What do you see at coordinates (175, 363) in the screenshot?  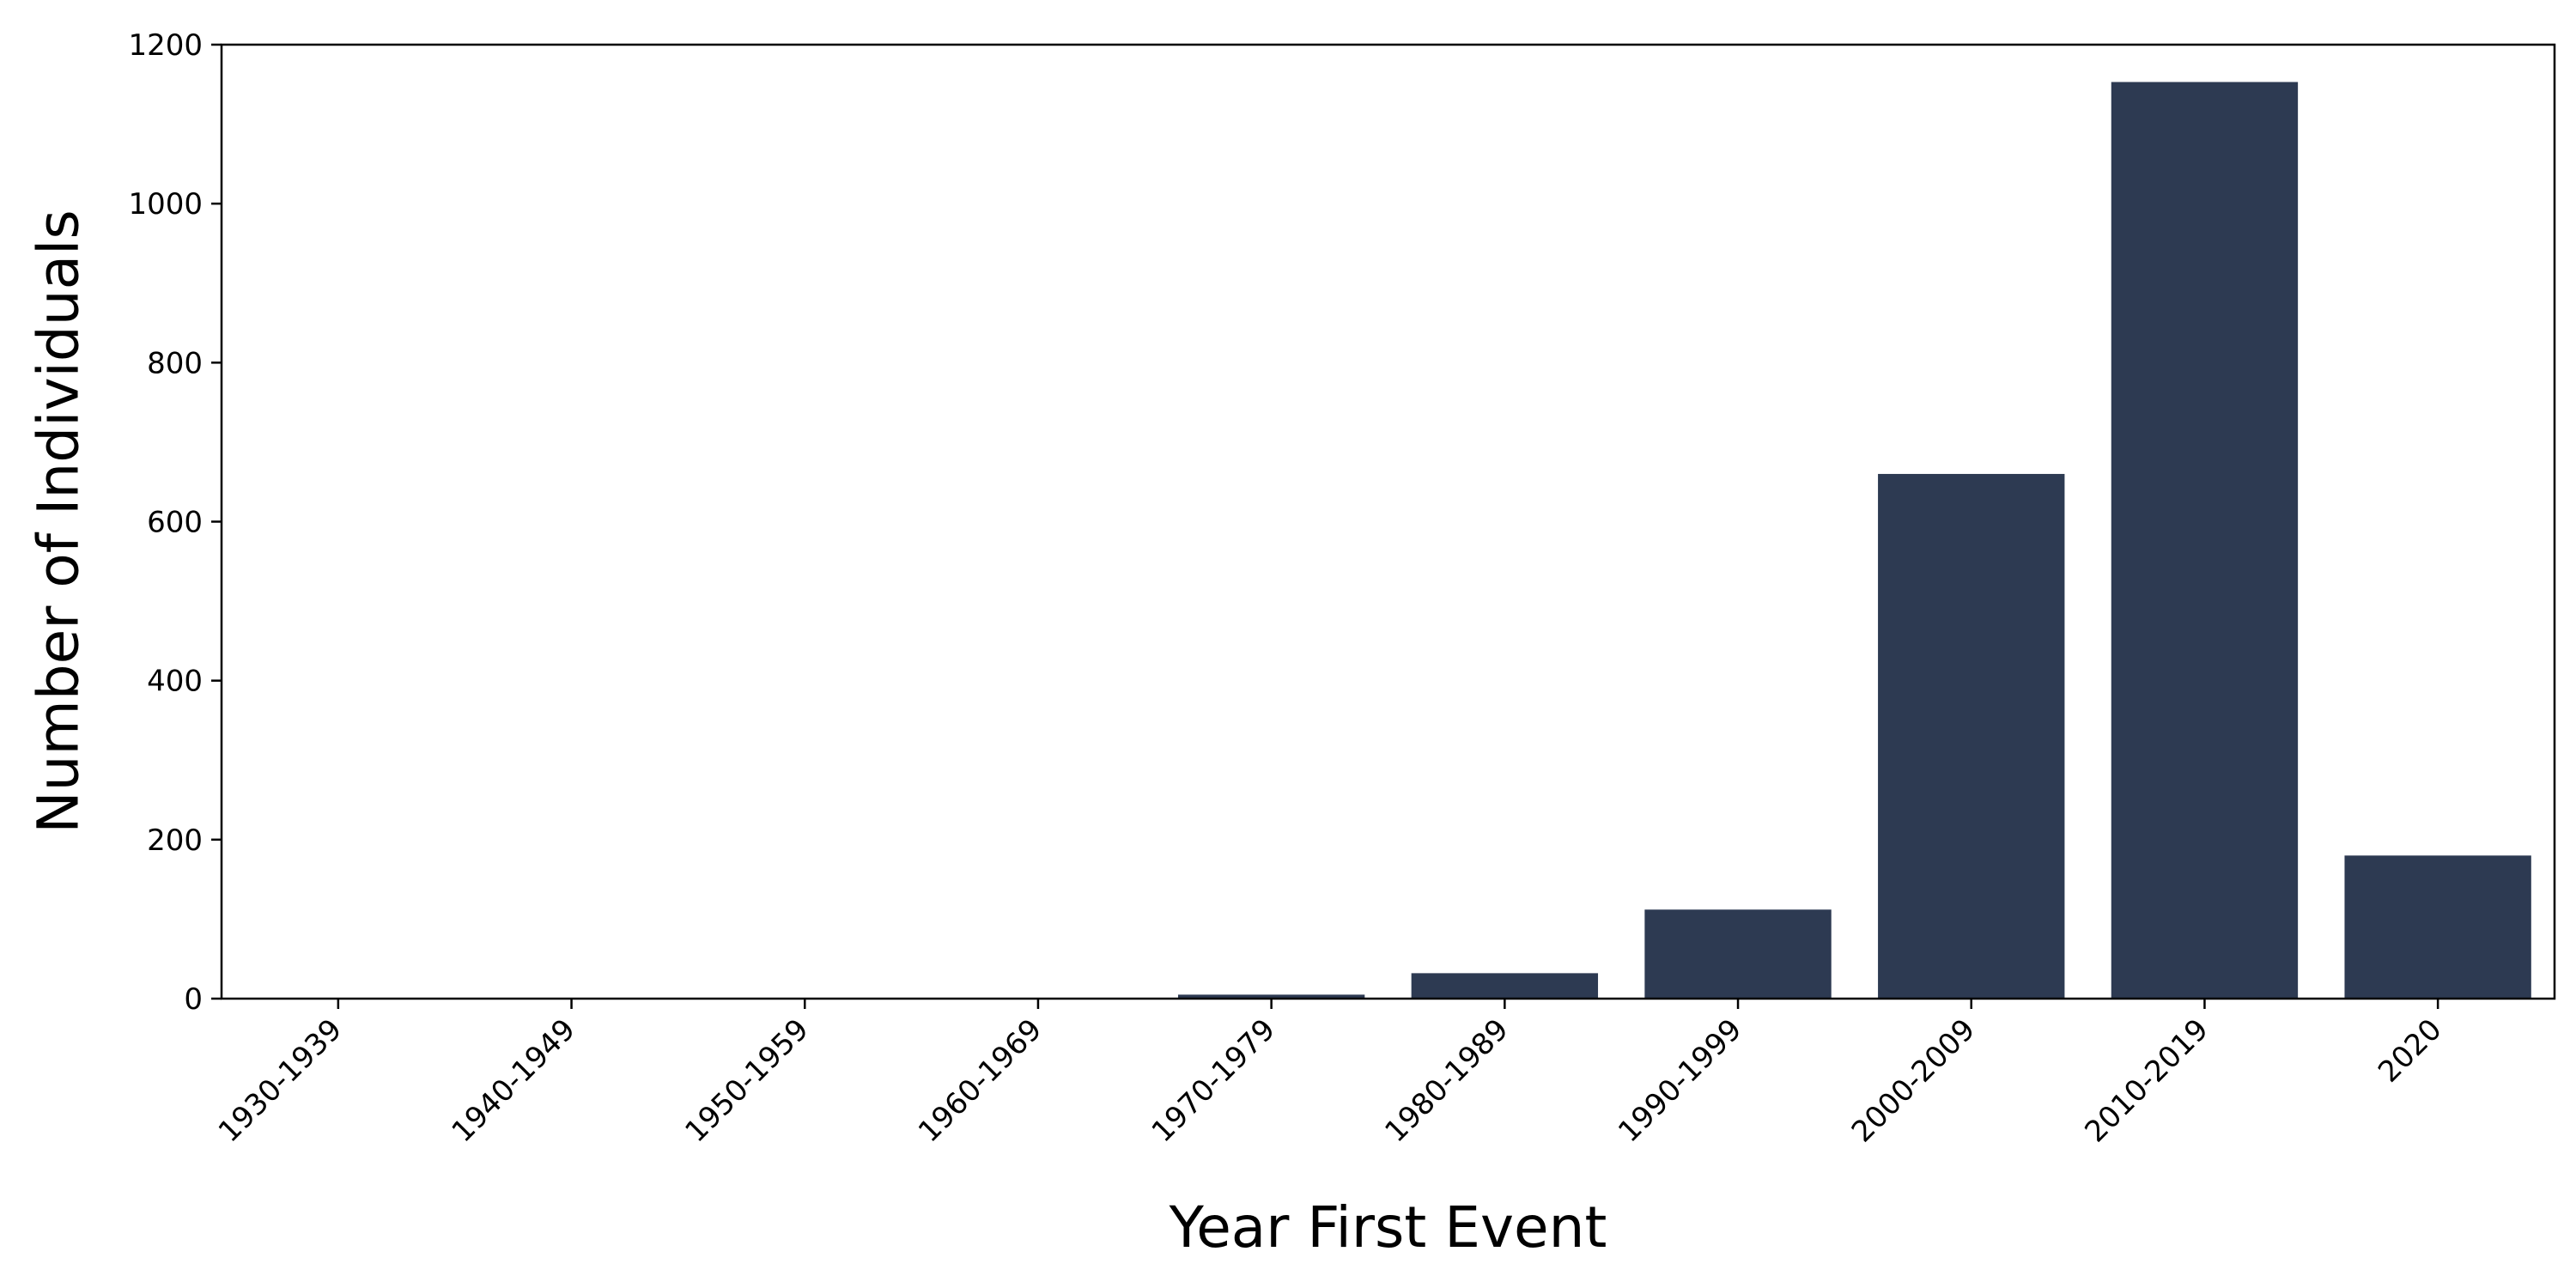 I see `y-tick-label-800: 800` at bounding box center [175, 363].